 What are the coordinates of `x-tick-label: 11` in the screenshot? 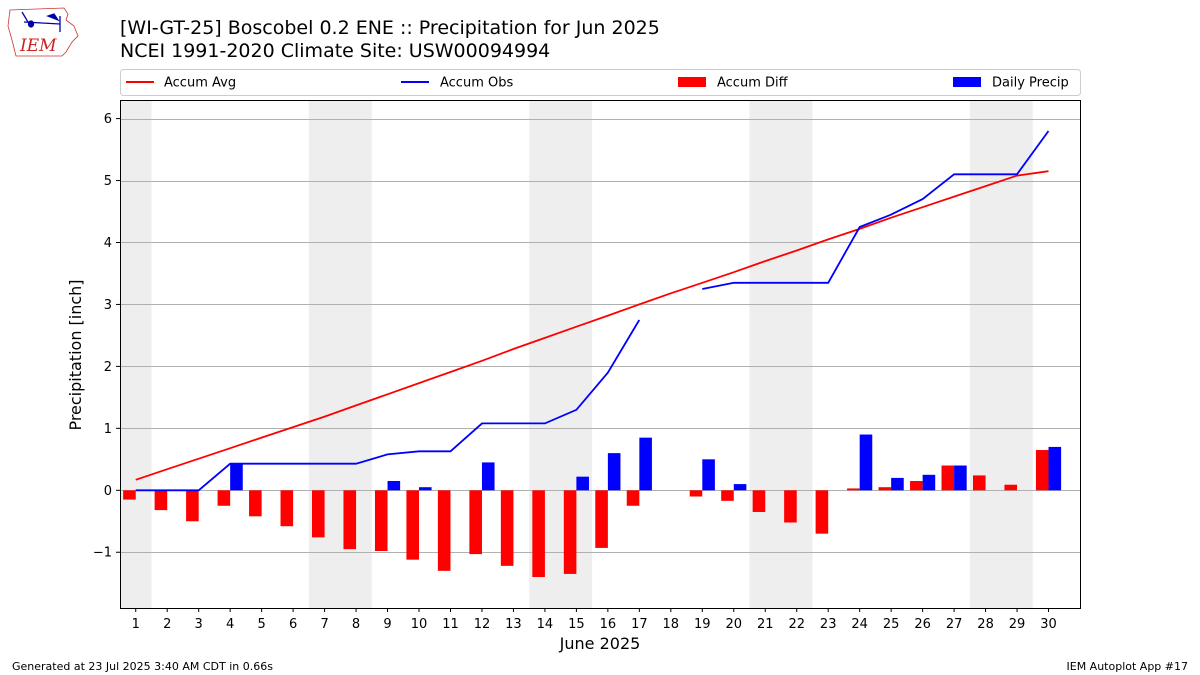 It's located at (450, 624).